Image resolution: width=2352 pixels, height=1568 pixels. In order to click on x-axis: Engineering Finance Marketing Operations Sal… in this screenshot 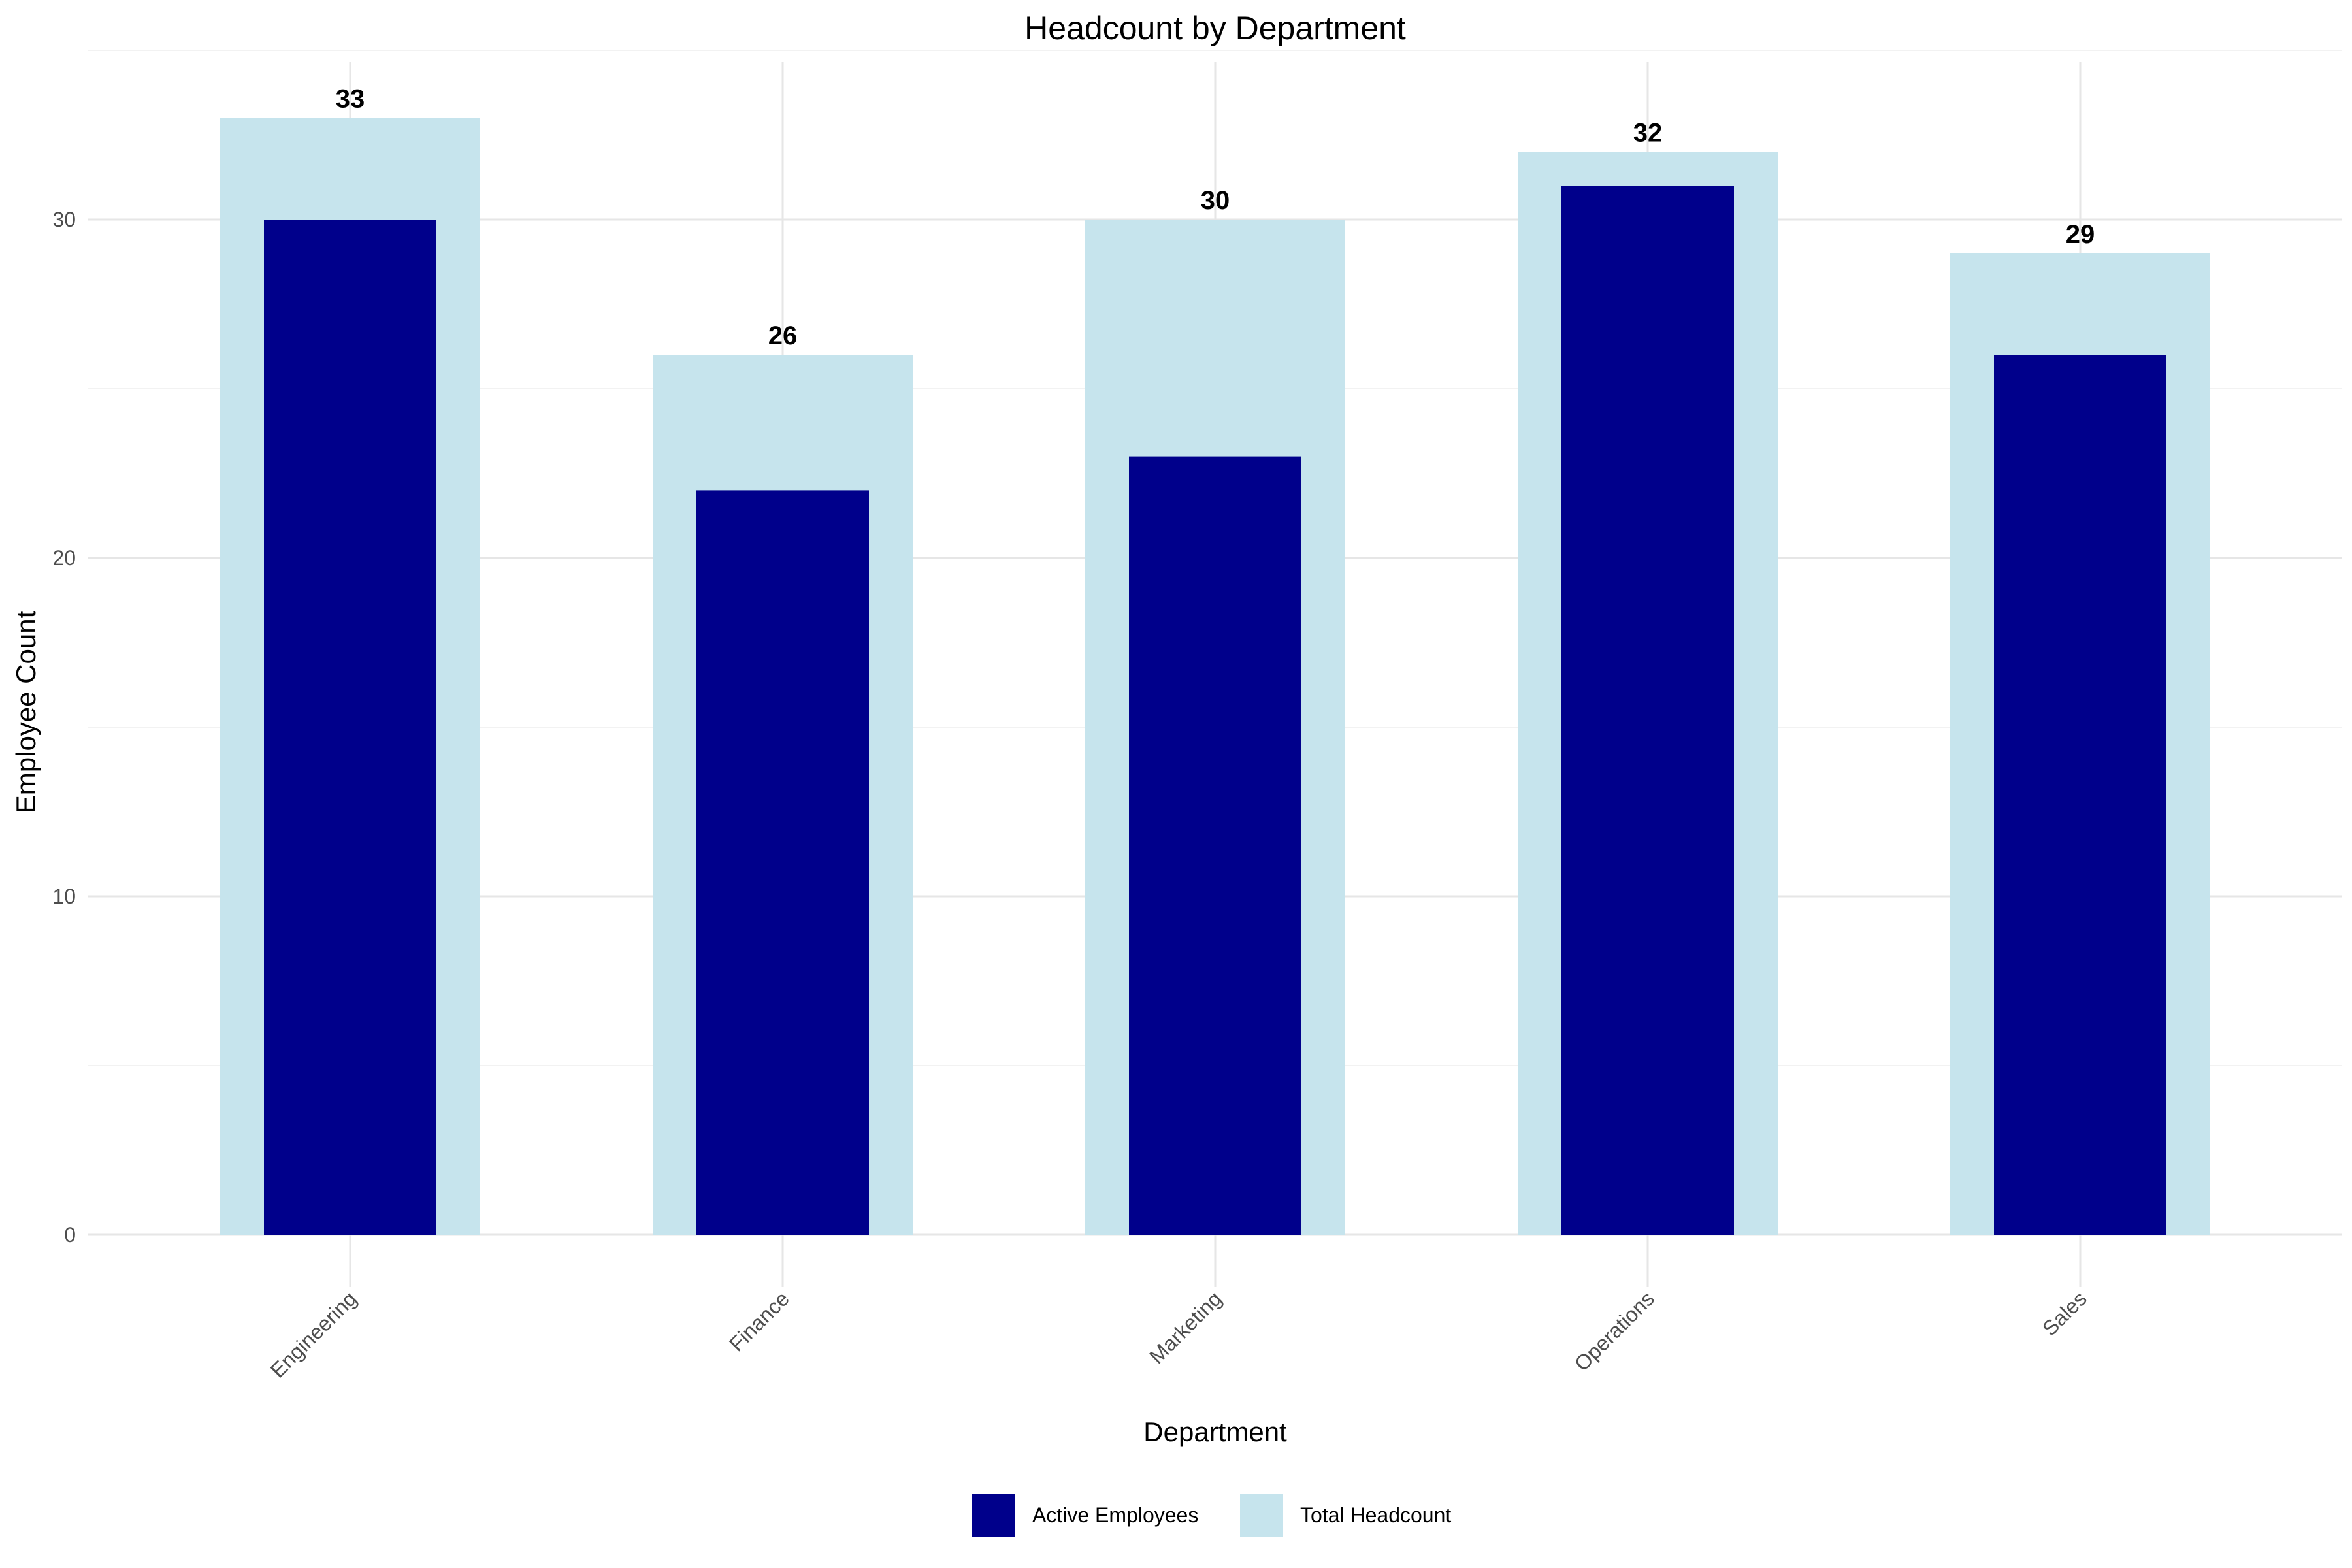, I will do `click(1178, 1334)`.